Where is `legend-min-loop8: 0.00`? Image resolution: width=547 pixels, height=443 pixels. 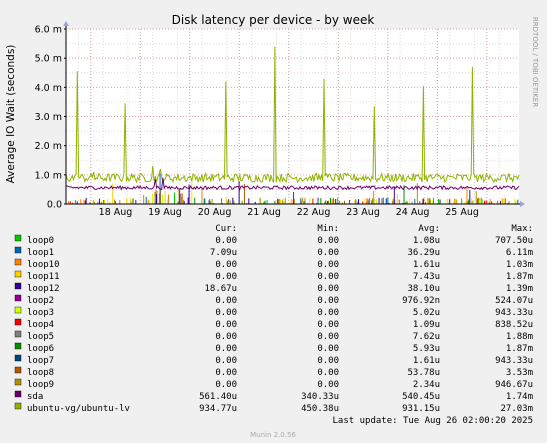
legend-min-loop8: 0.00 is located at coordinates (328, 373).